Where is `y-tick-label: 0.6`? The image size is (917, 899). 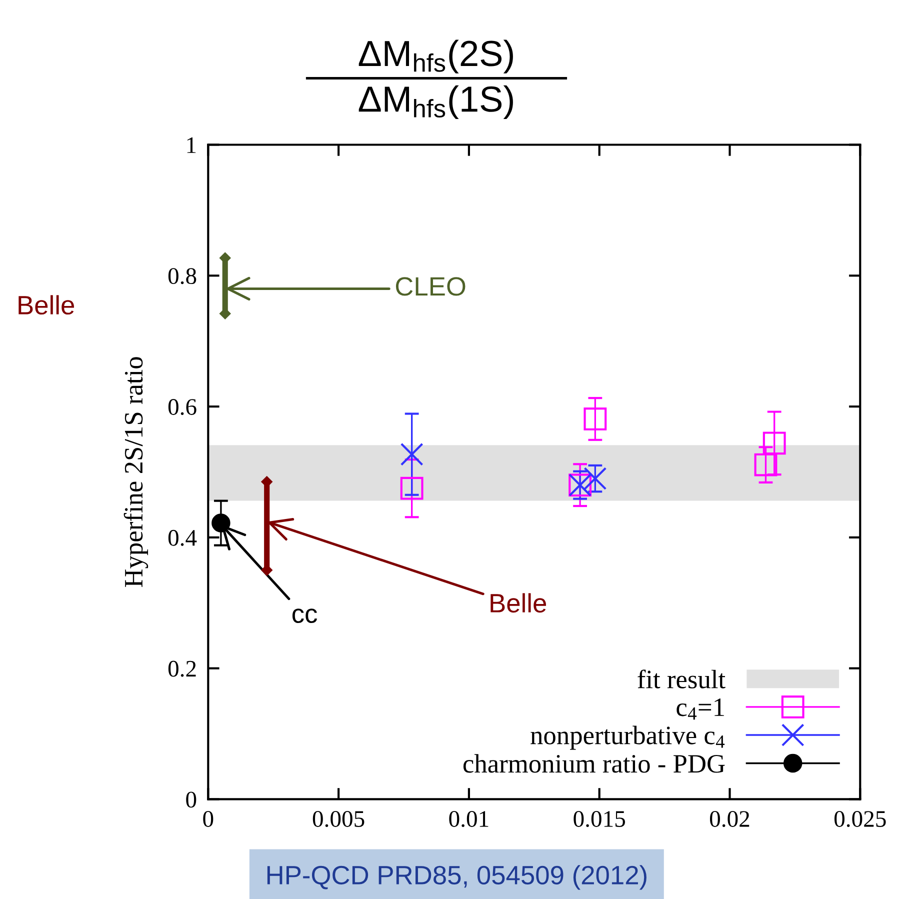
y-tick-label: 0.6 is located at coordinates (182, 407).